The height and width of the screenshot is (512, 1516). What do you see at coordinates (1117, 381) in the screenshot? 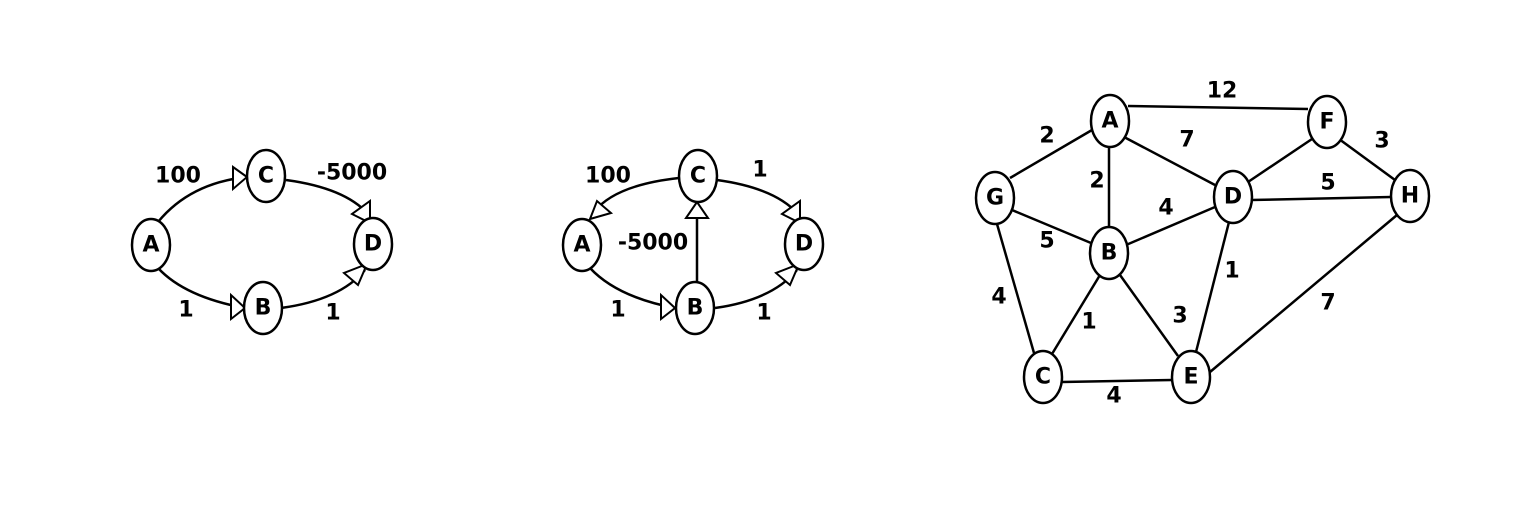
I see `edge-c-e` at bounding box center [1117, 381].